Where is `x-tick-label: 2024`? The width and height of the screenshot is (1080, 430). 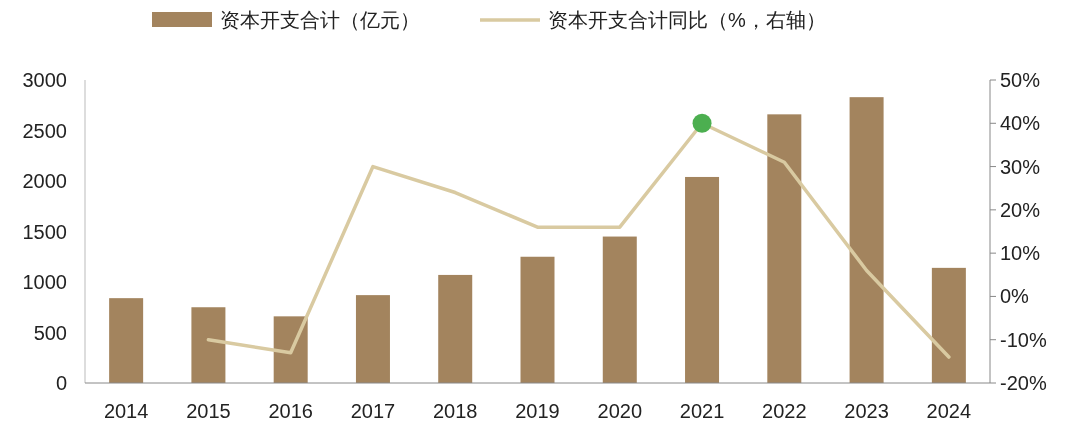
x-tick-label: 2024 is located at coordinates (949, 411).